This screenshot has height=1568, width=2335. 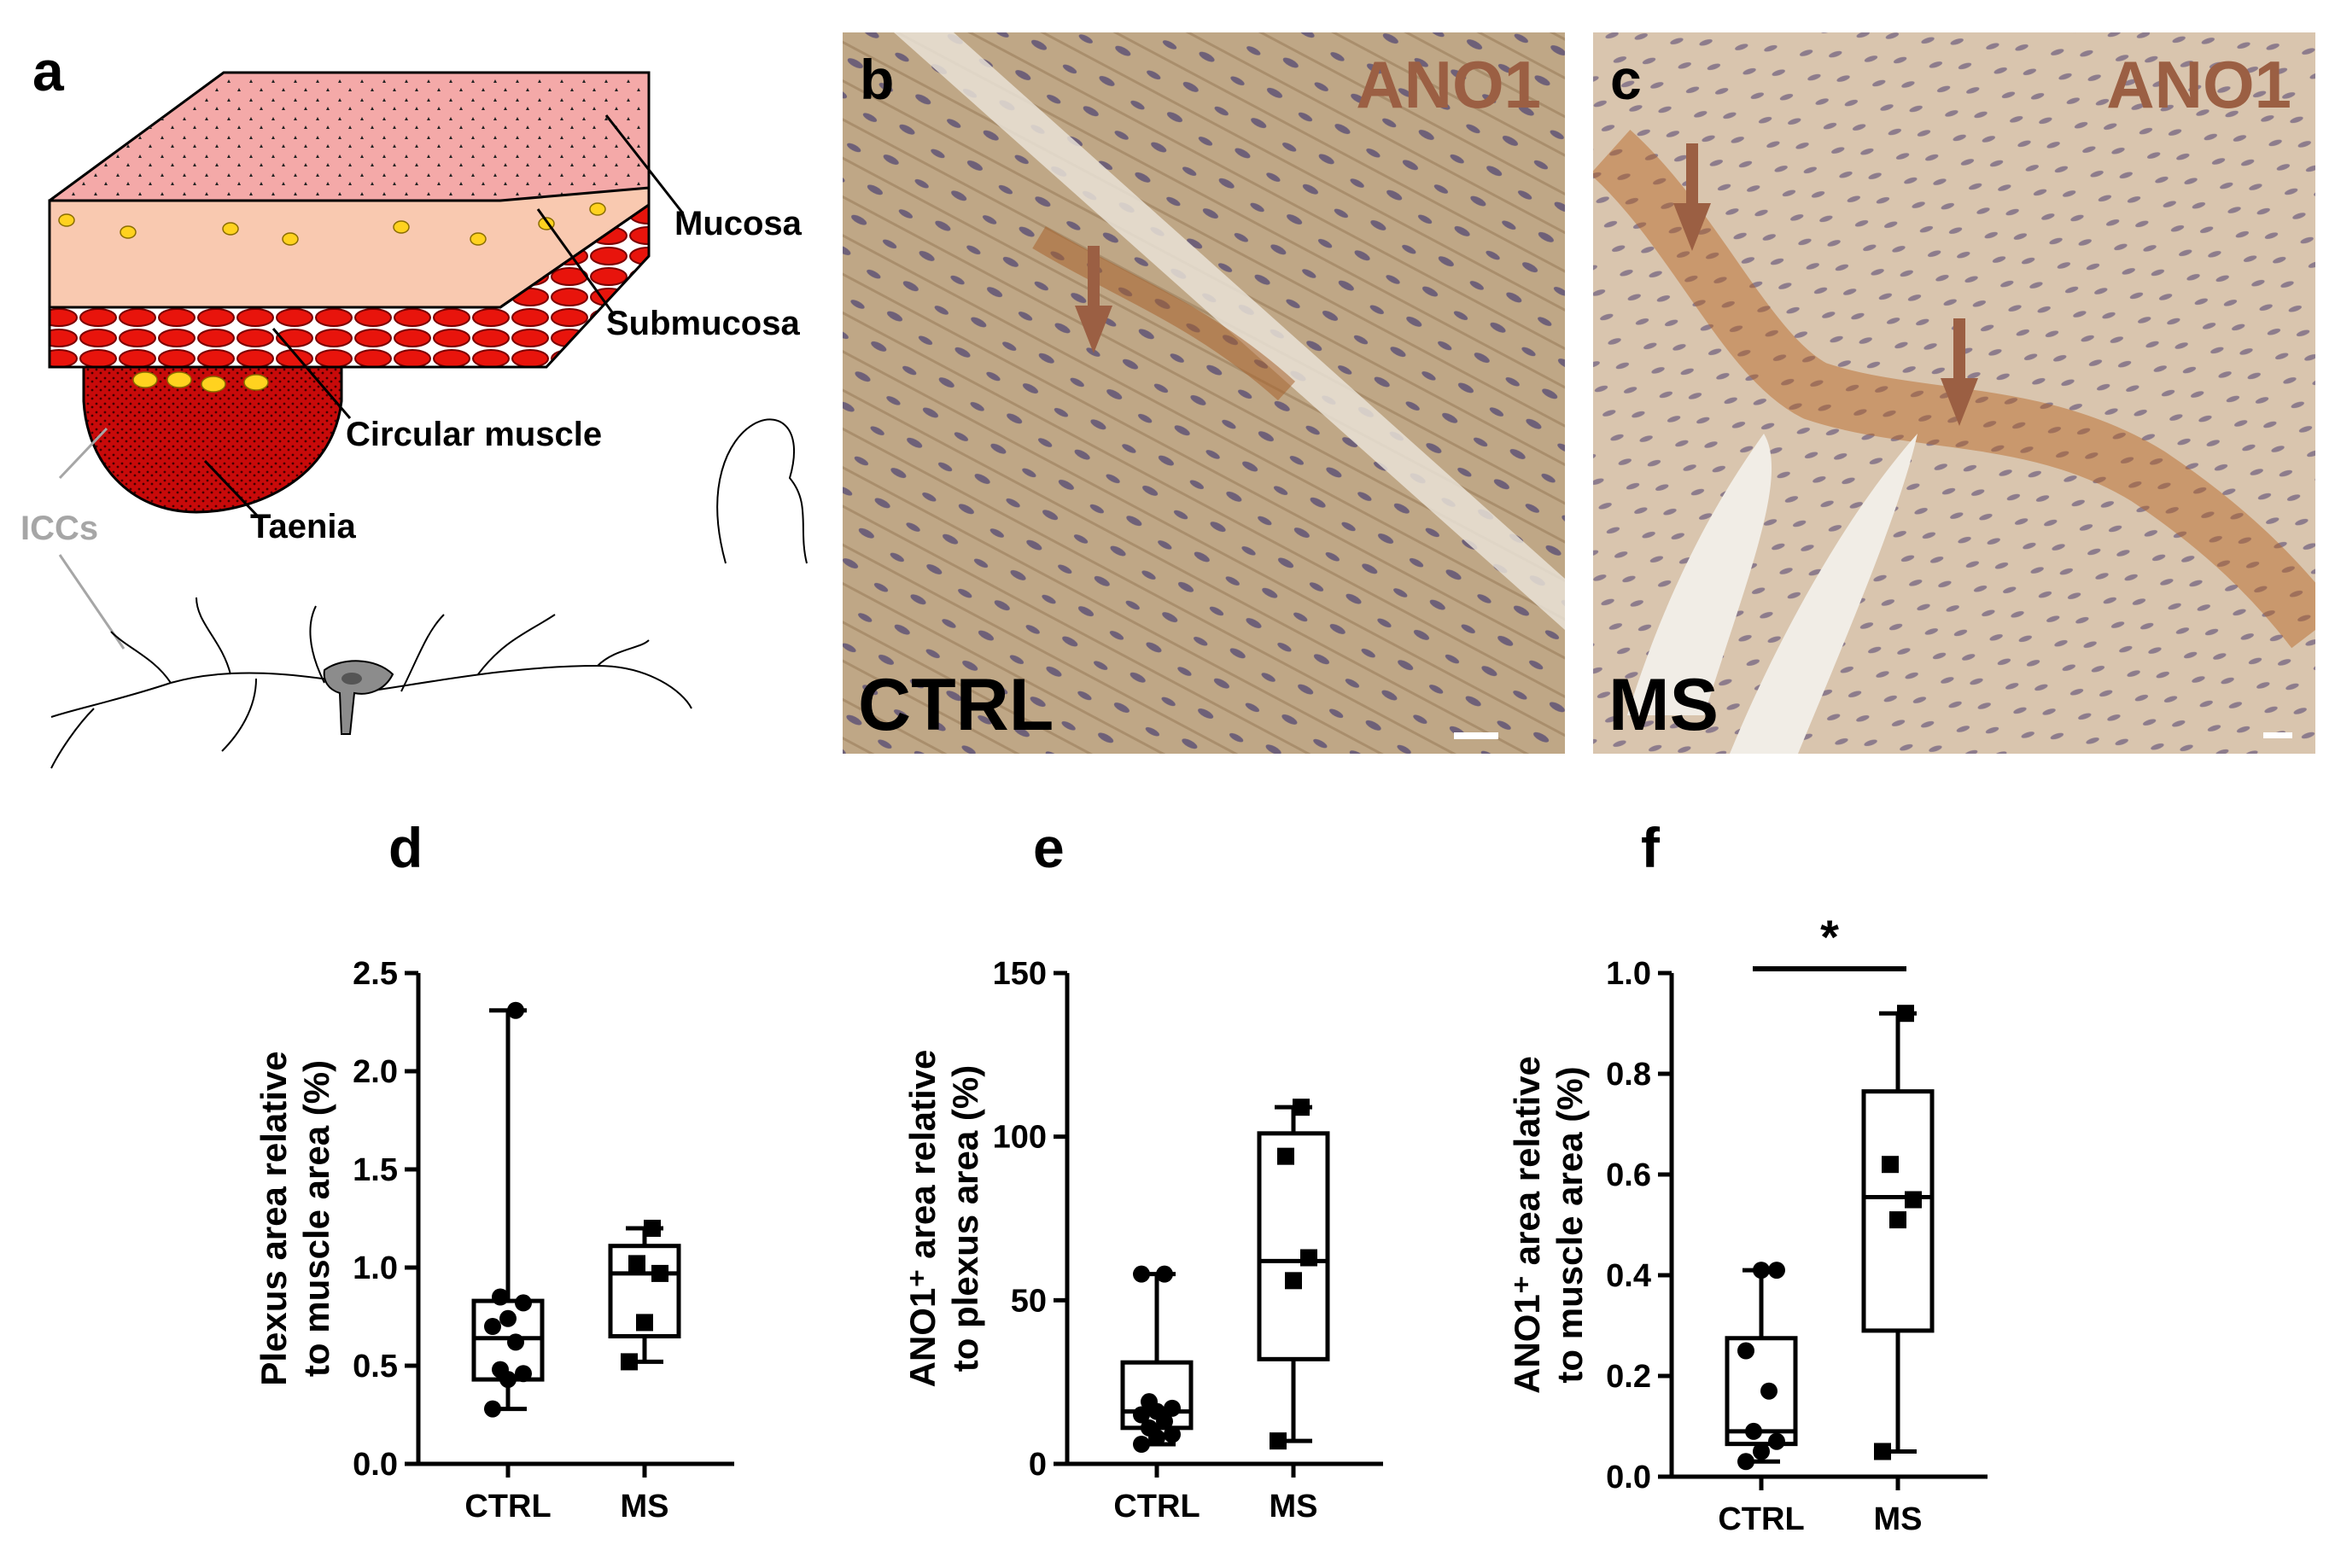 What do you see at coordinates (1038, 1465) in the screenshot?
I see `y-tick-label: 0` at bounding box center [1038, 1465].